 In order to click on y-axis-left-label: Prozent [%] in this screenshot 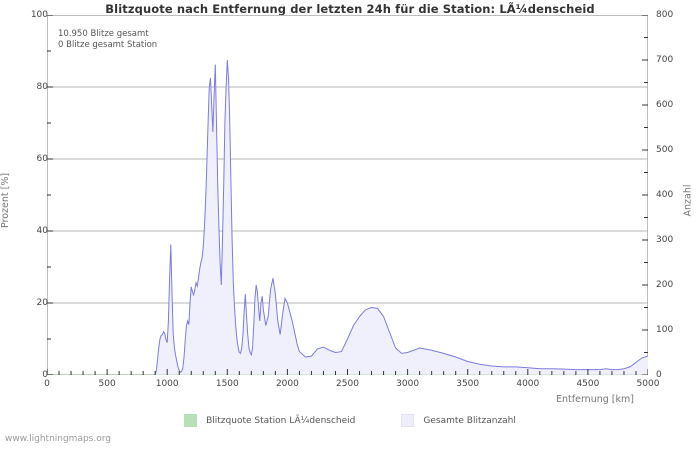, I will do `click(6, 200)`.